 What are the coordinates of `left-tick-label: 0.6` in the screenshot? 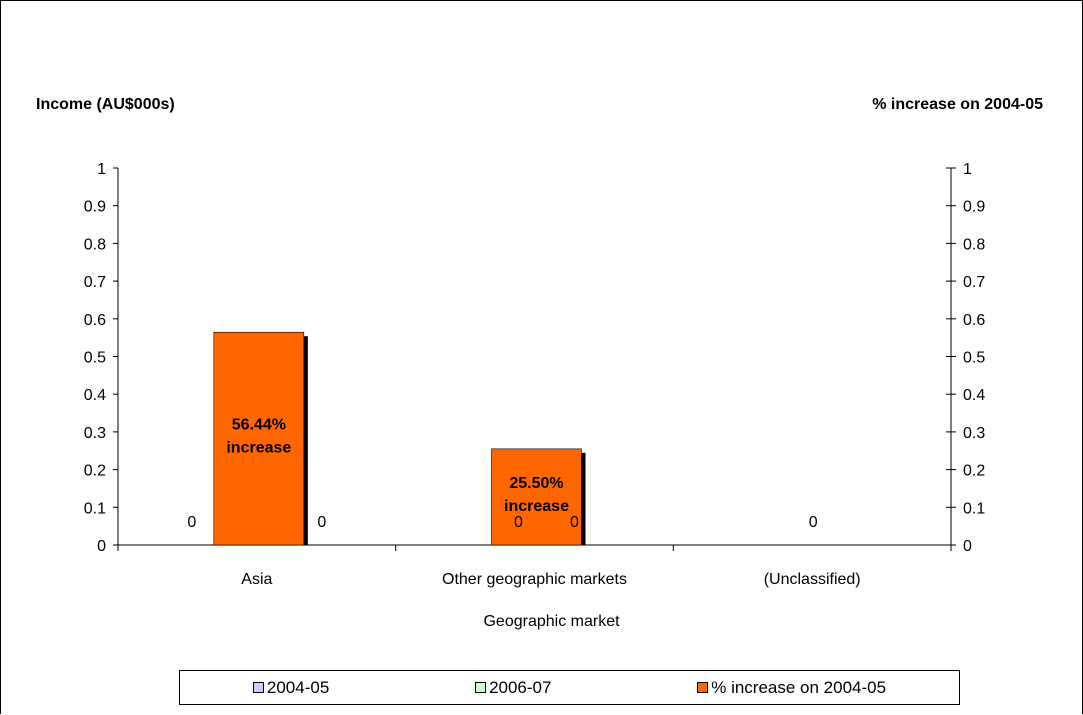 It's located at (95, 320).